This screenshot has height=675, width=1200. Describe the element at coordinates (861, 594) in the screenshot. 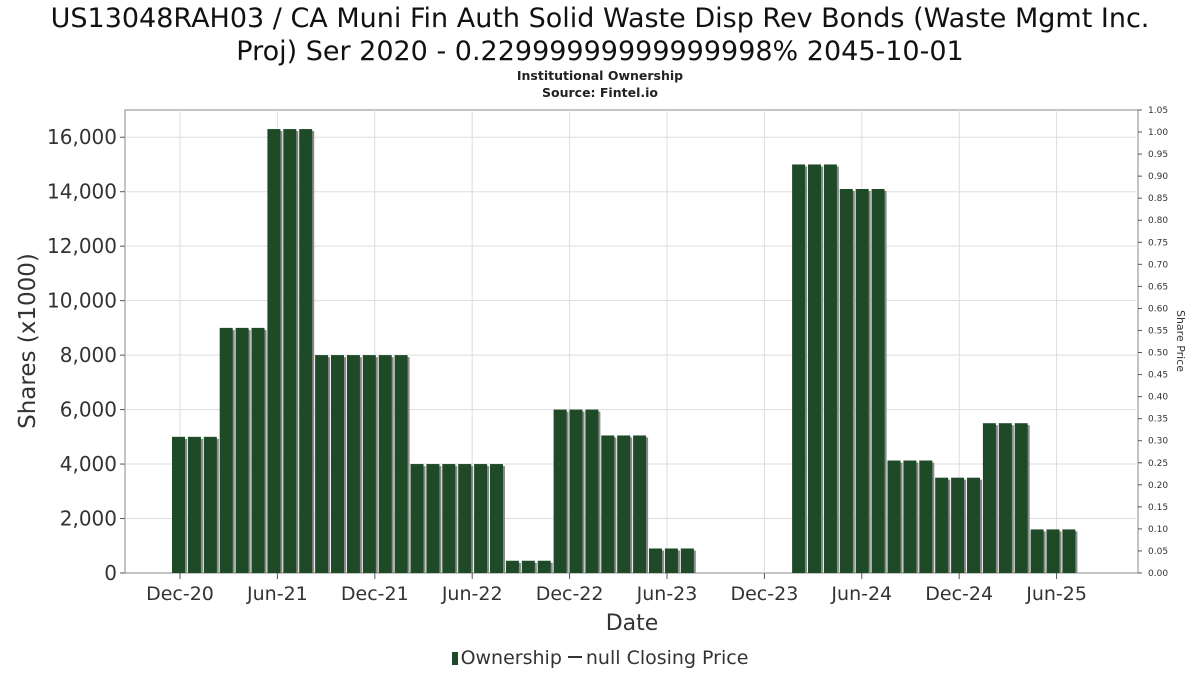

I see `x-tick-label: Jun-24` at that location.